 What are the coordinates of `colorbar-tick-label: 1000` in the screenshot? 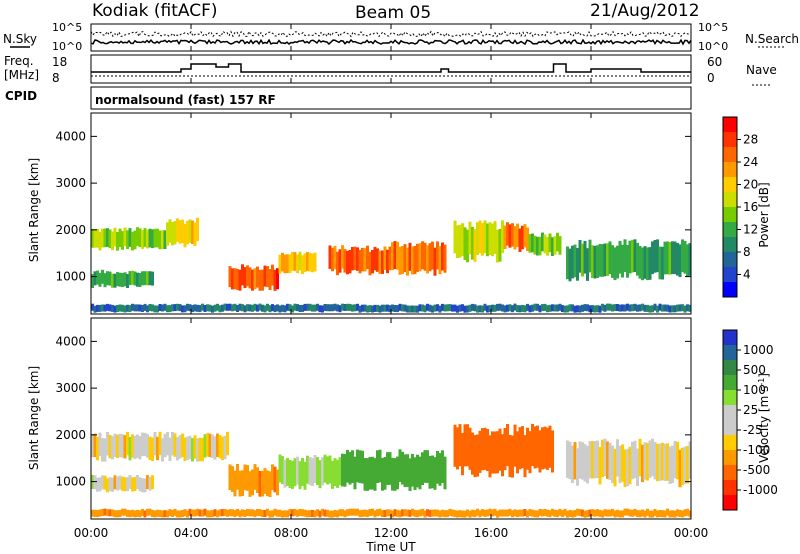 It's located at (758, 350).